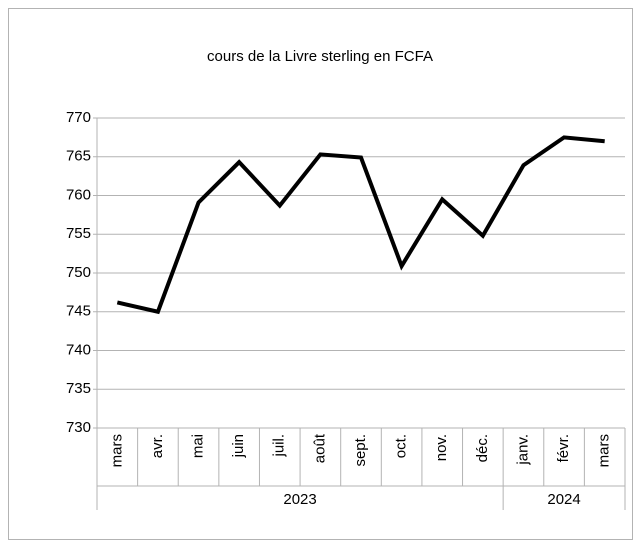  What do you see at coordinates (238, 446) in the screenshot?
I see `x-tick-label: juin` at bounding box center [238, 446].